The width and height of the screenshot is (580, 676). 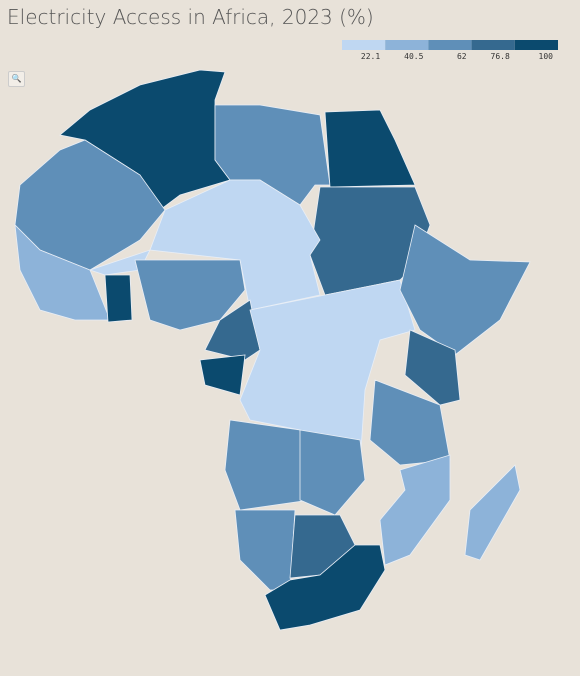 What do you see at coordinates (500, 56) in the screenshot?
I see `legend-tick-label: 76.8` at bounding box center [500, 56].